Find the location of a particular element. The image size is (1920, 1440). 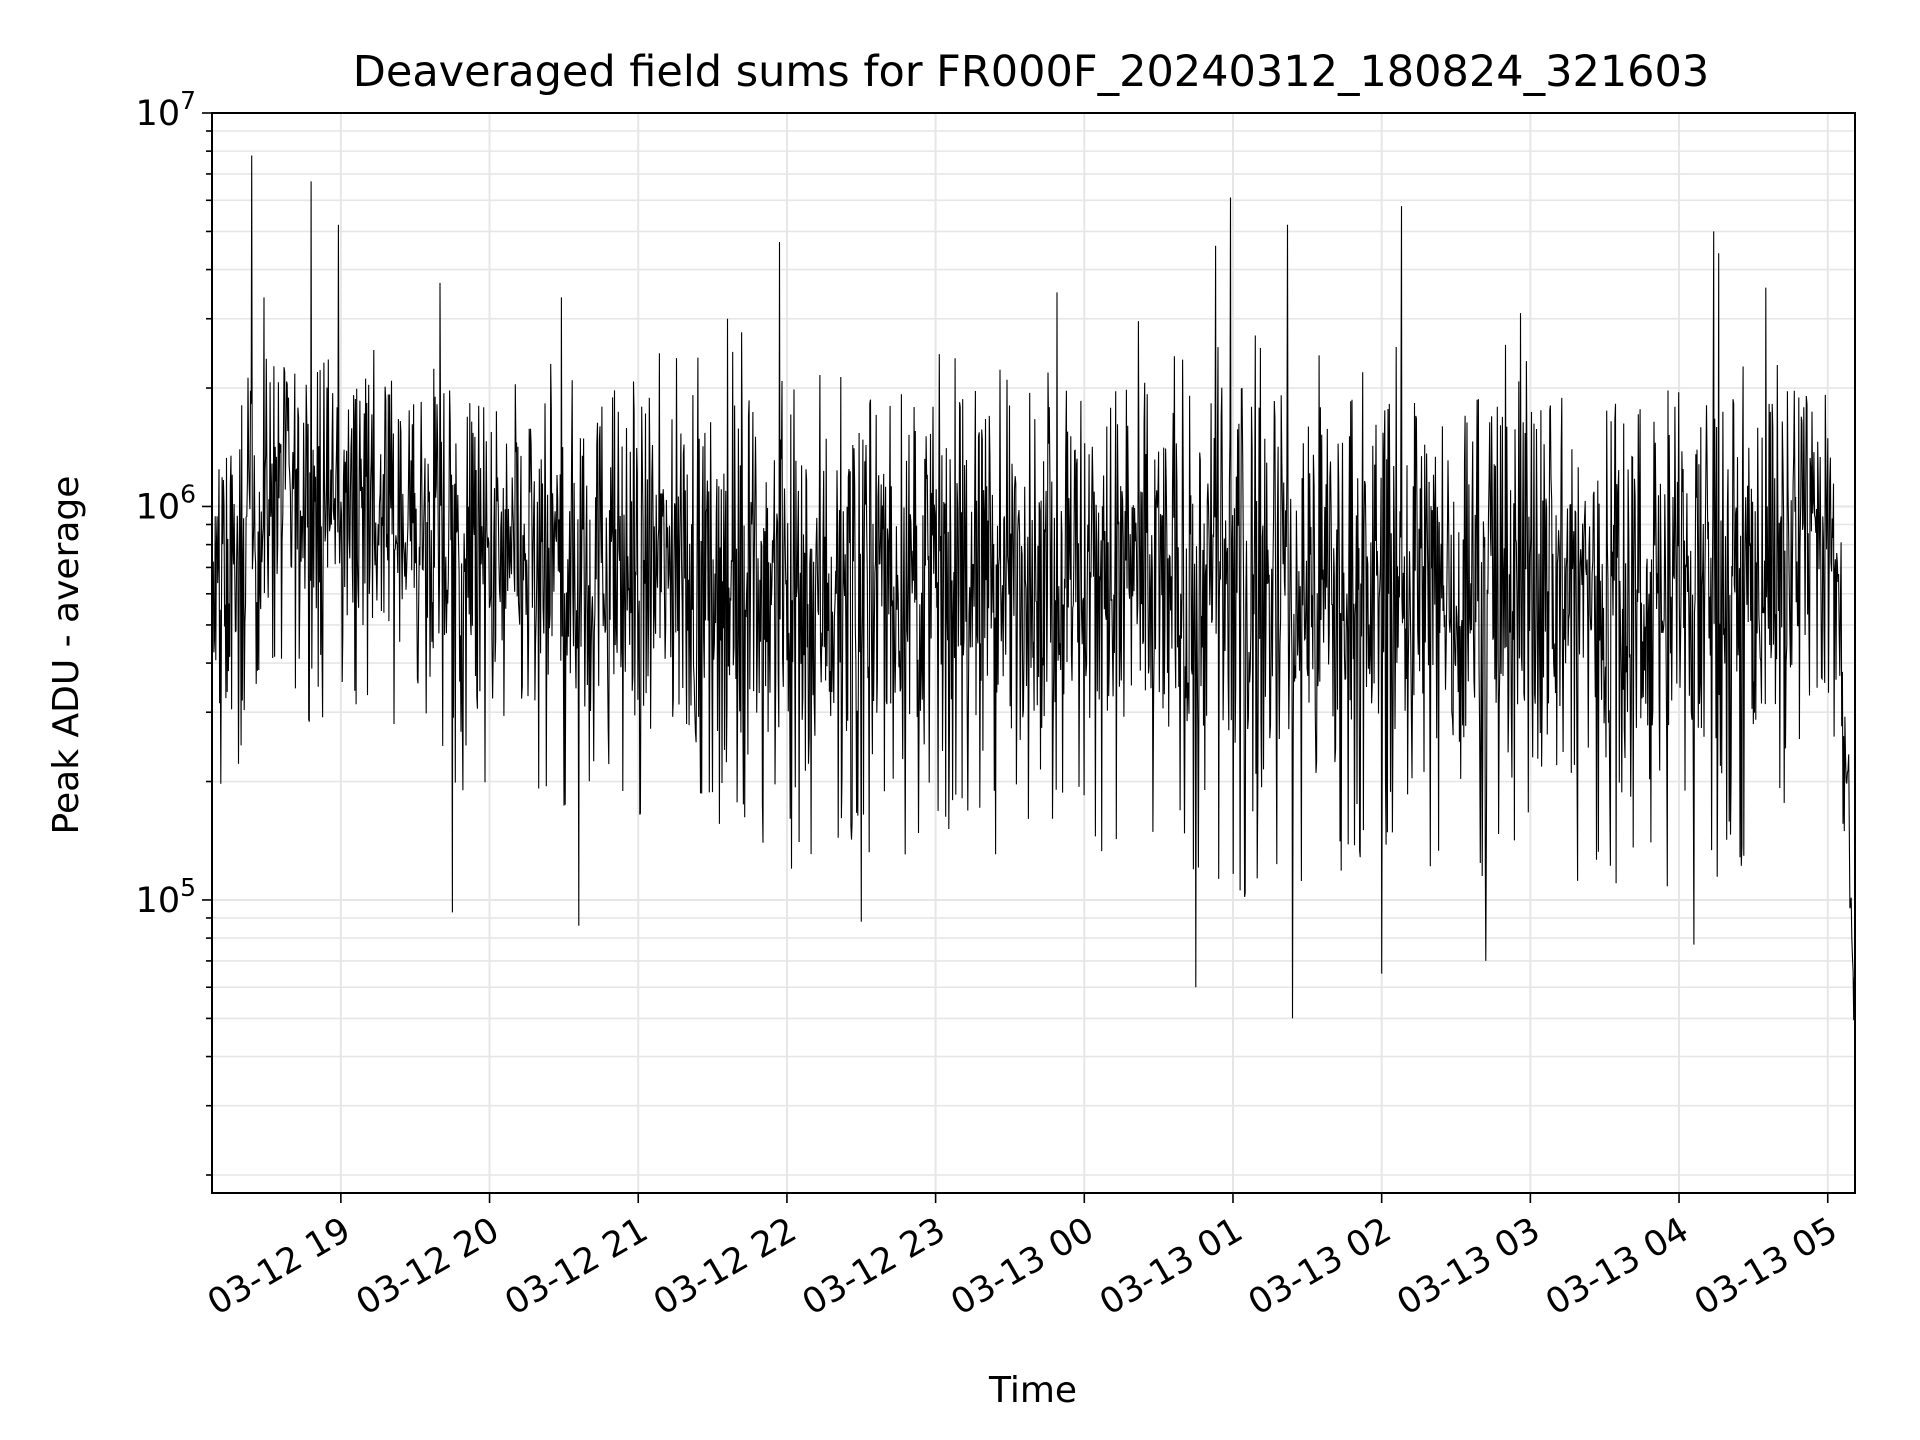

x-tick-label: 03-13 04 is located at coordinates (1617, 1266).